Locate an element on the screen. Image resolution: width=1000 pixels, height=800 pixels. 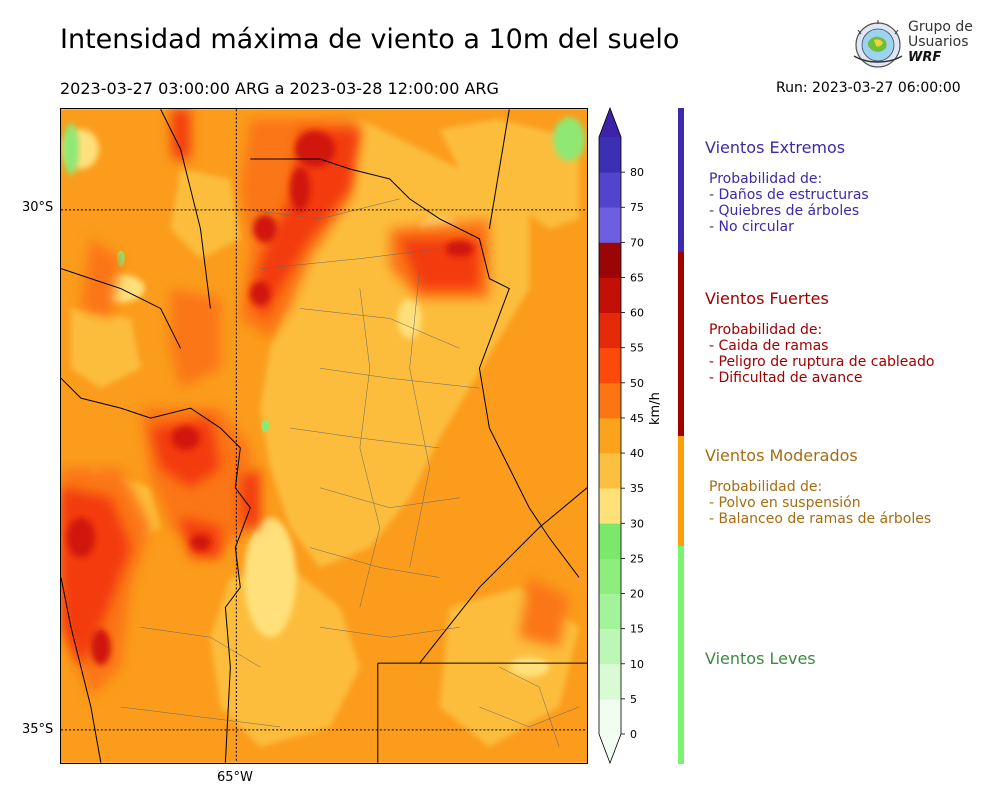
category-name: Vientos Leves is located at coordinates (760, 658).